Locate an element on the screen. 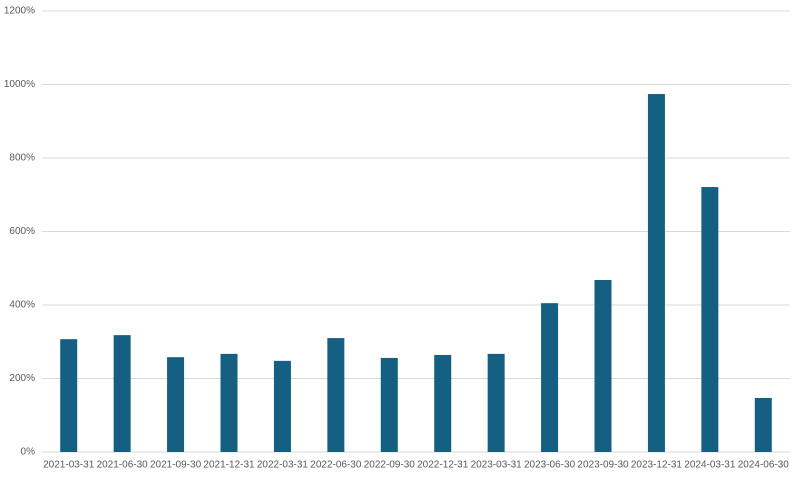  x-tick-label: 2024-03-31 is located at coordinates (710, 465).